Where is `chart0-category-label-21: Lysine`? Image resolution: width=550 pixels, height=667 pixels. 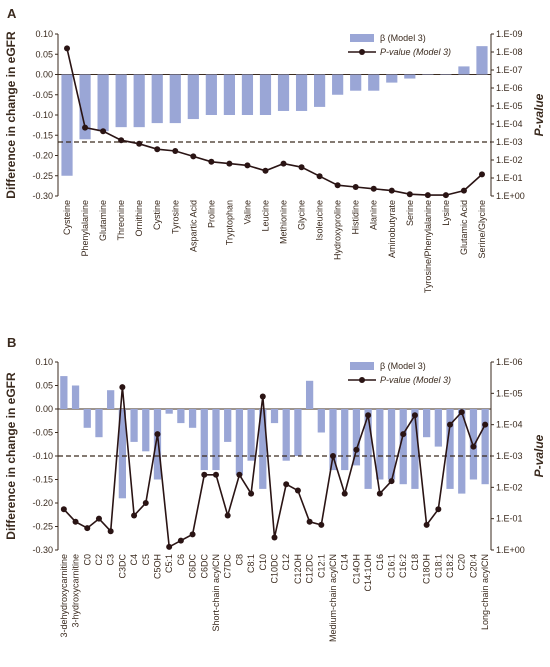 chart0-category-label-21: Lysine is located at coordinates (446, 213).